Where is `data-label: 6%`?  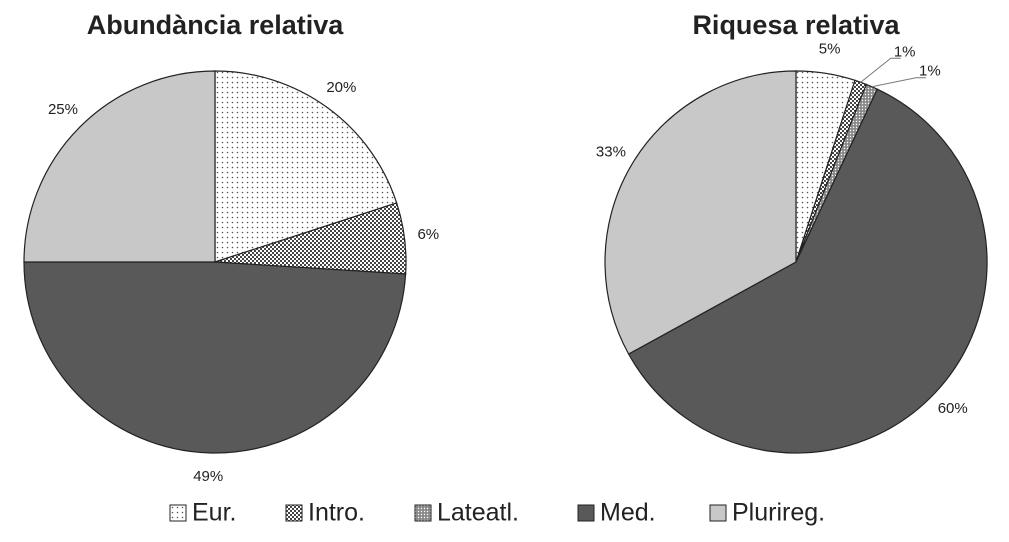
data-label: 6% is located at coordinates (428, 234).